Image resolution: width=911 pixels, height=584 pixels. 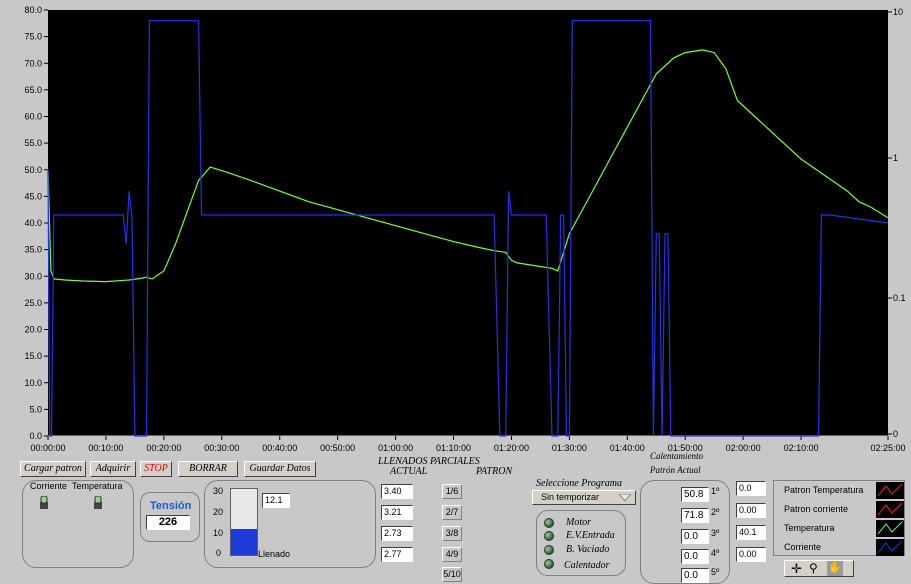 What do you see at coordinates (97, 486) in the screenshot?
I see `temperatura-switch-label: Temperatura` at bounding box center [97, 486].